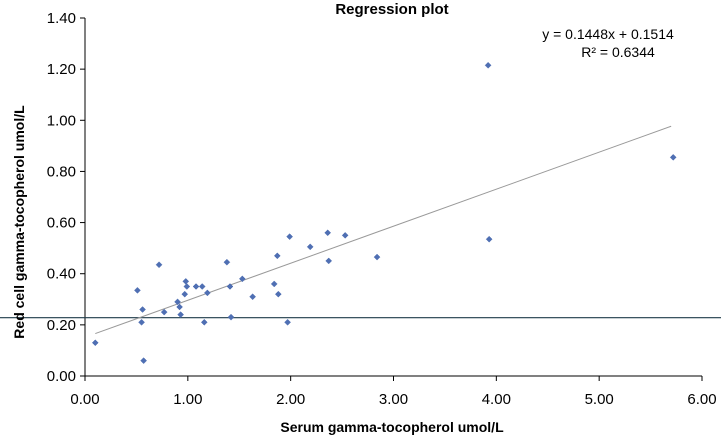 This screenshot has height=437, width=721. Describe the element at coordinates (701, 399) in the screenshot. I see `x-tick-label: 6.00` at that location.